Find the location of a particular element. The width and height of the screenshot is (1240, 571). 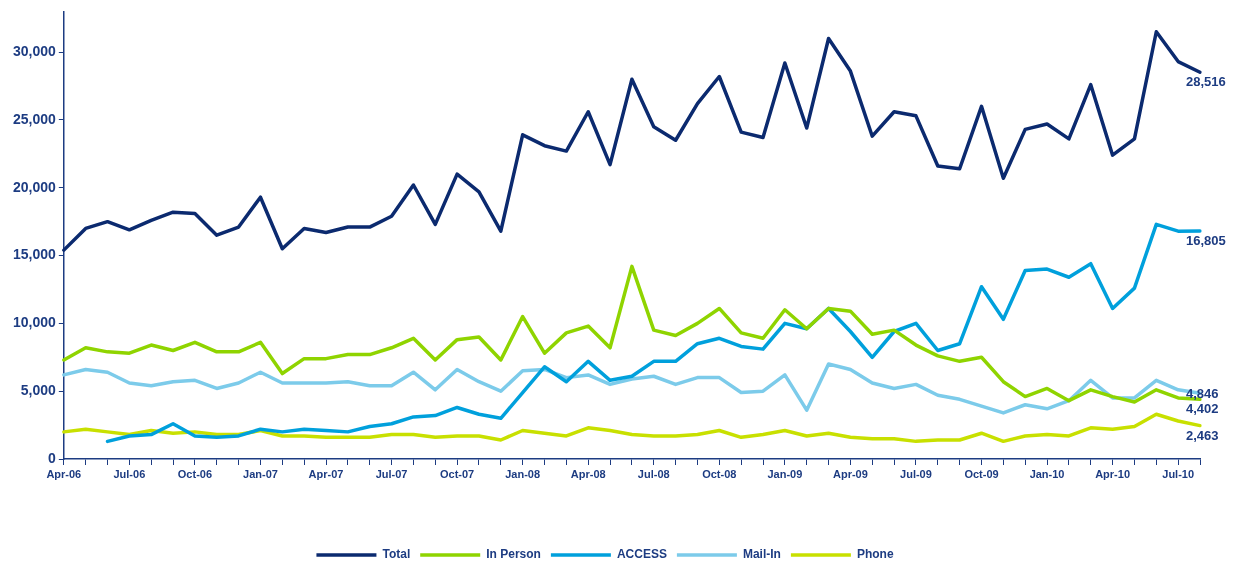

x-tick-label: Apr-06 is located at coordinates (64, 473).